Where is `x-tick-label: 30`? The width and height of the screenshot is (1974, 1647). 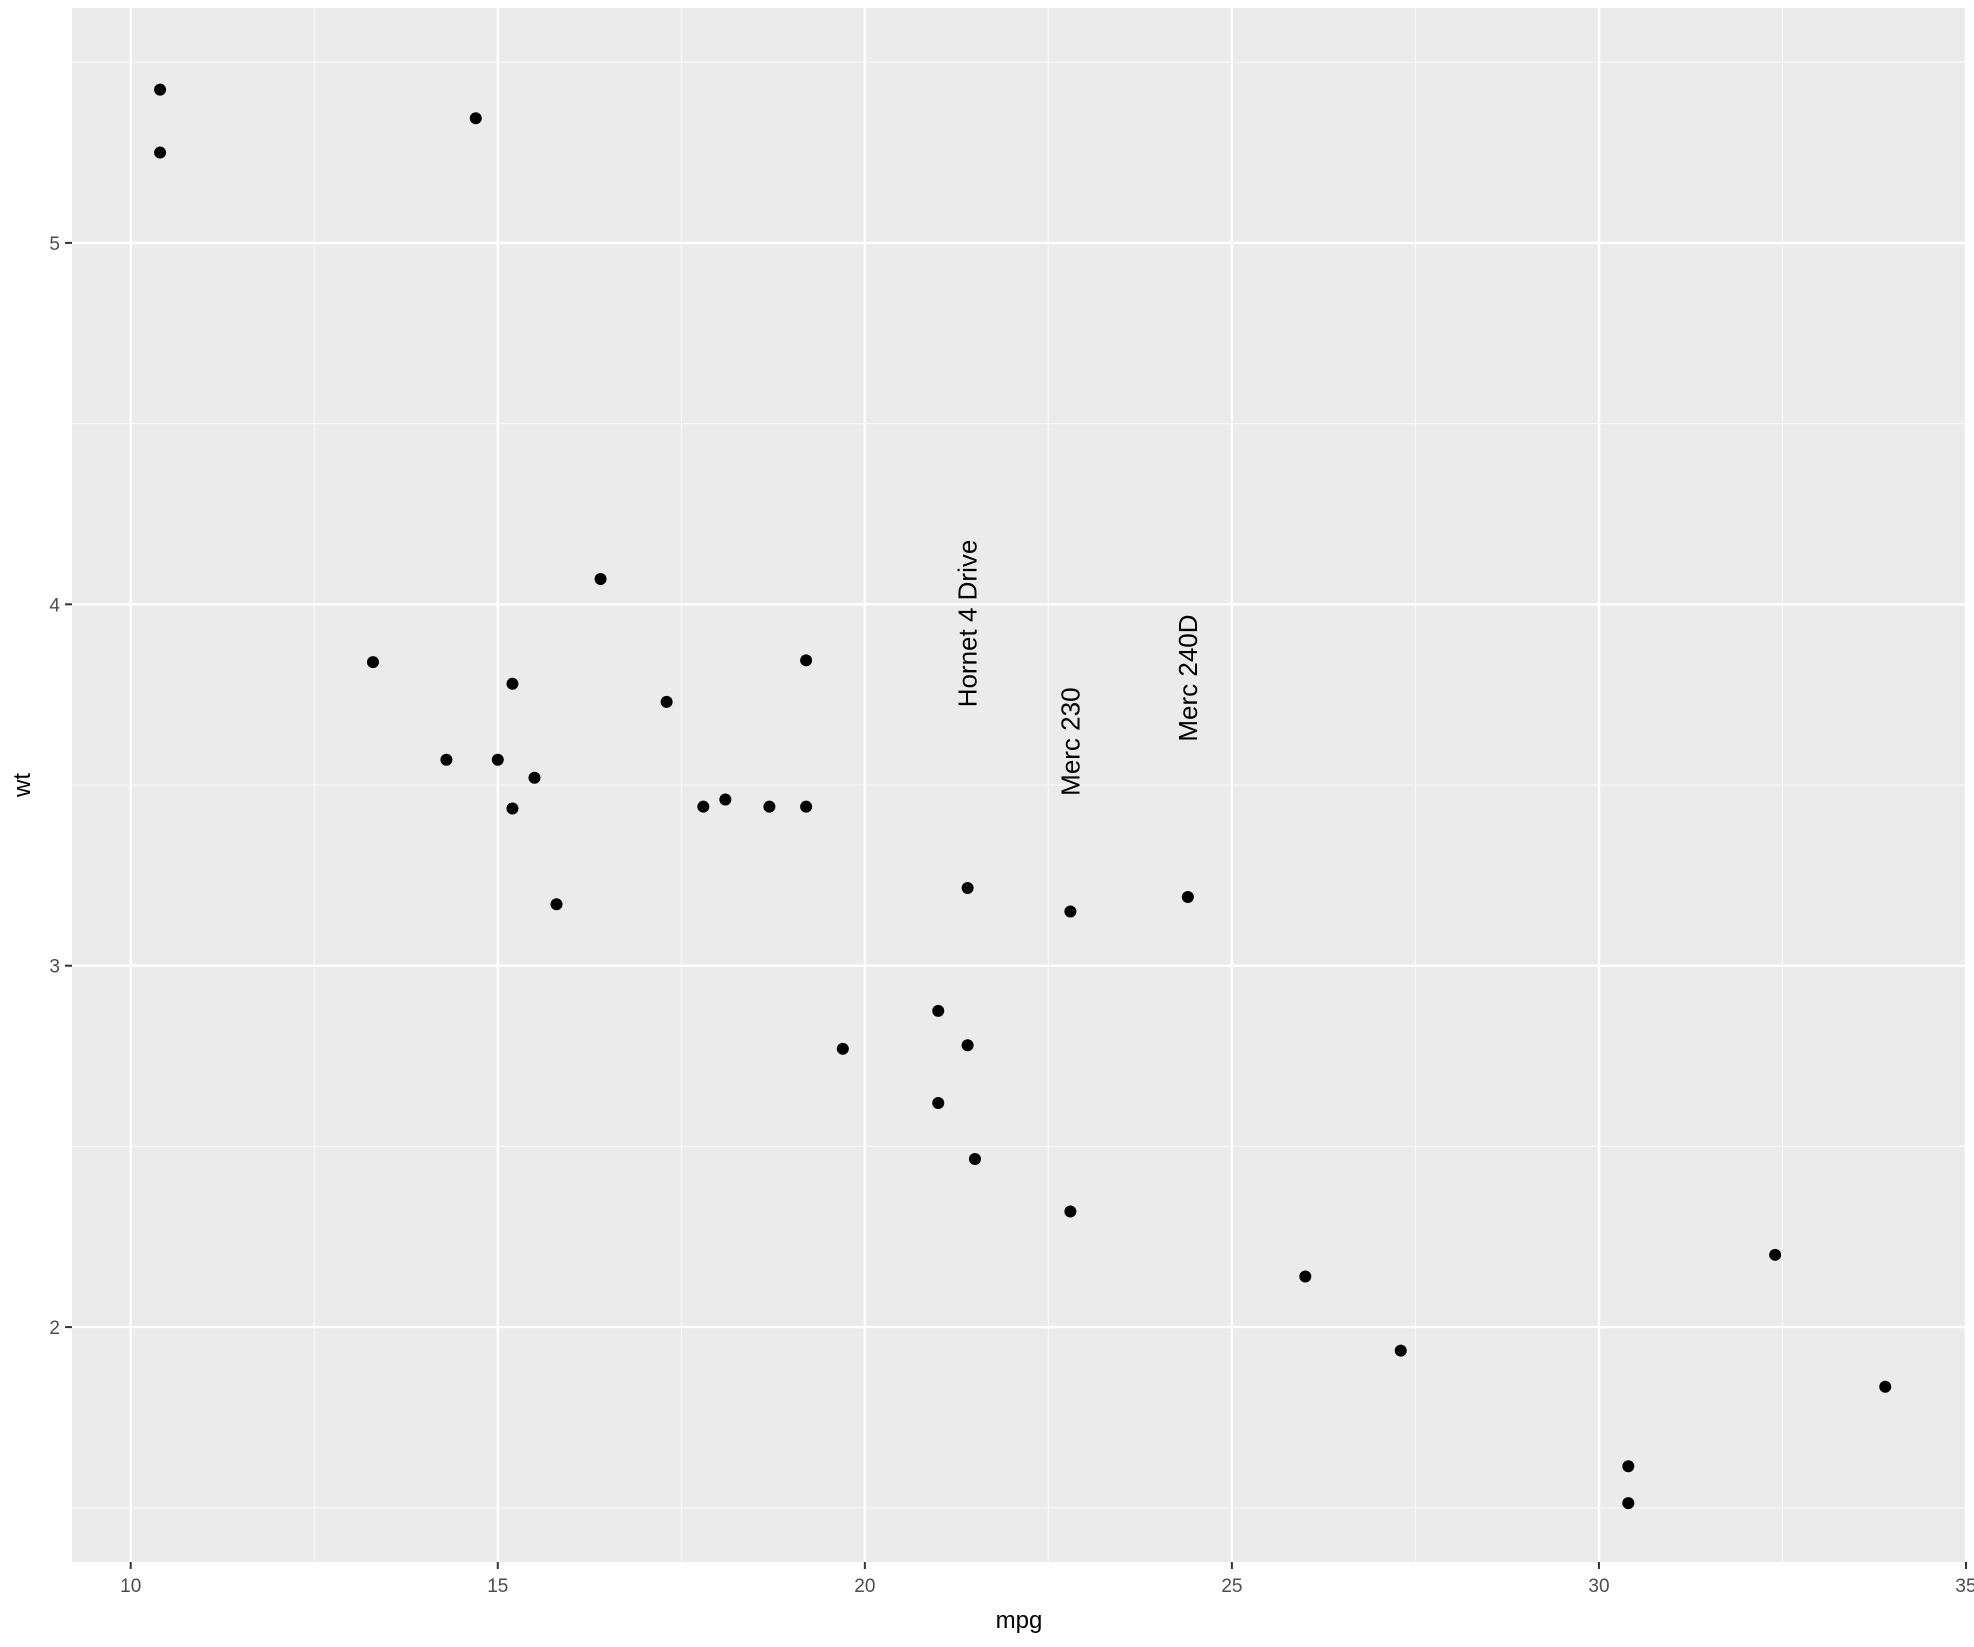
x-tick-label: 30 is located at coordinates (1598, 1586).